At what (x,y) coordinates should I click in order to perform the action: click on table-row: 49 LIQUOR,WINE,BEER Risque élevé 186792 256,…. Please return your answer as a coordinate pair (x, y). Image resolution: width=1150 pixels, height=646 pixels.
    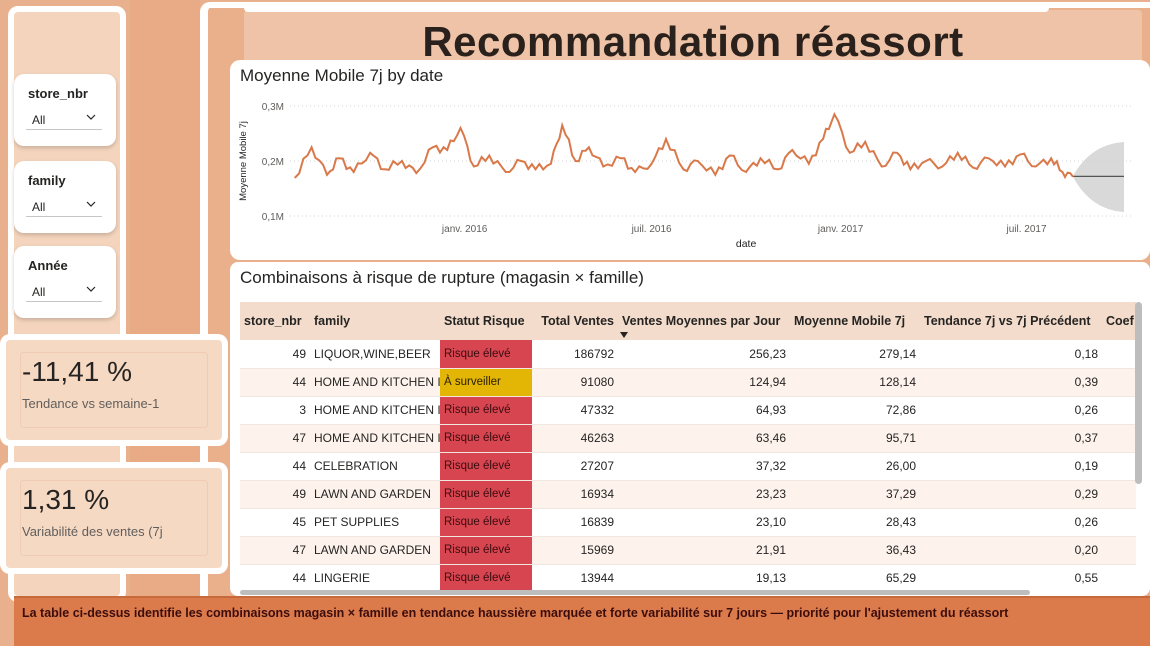
    Looking at the image, I should click on (688, 354).